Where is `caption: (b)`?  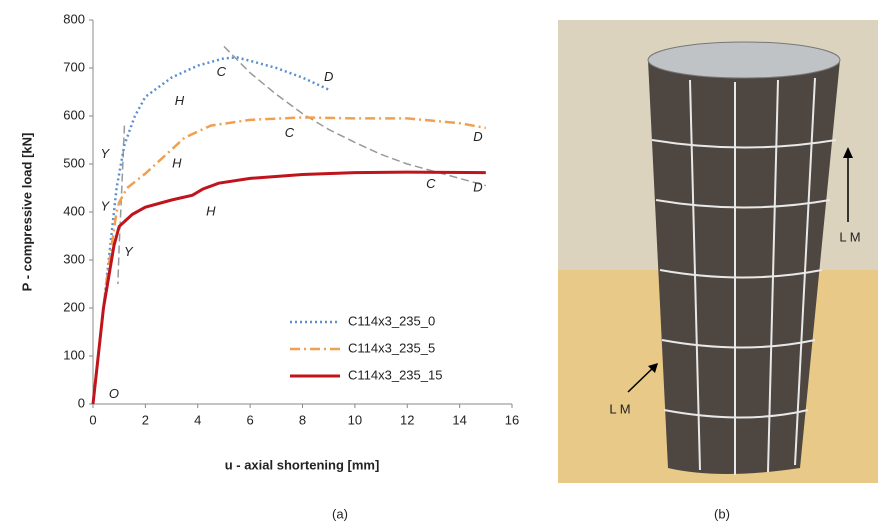
caption: (b) is located at coordinates (722, 513).